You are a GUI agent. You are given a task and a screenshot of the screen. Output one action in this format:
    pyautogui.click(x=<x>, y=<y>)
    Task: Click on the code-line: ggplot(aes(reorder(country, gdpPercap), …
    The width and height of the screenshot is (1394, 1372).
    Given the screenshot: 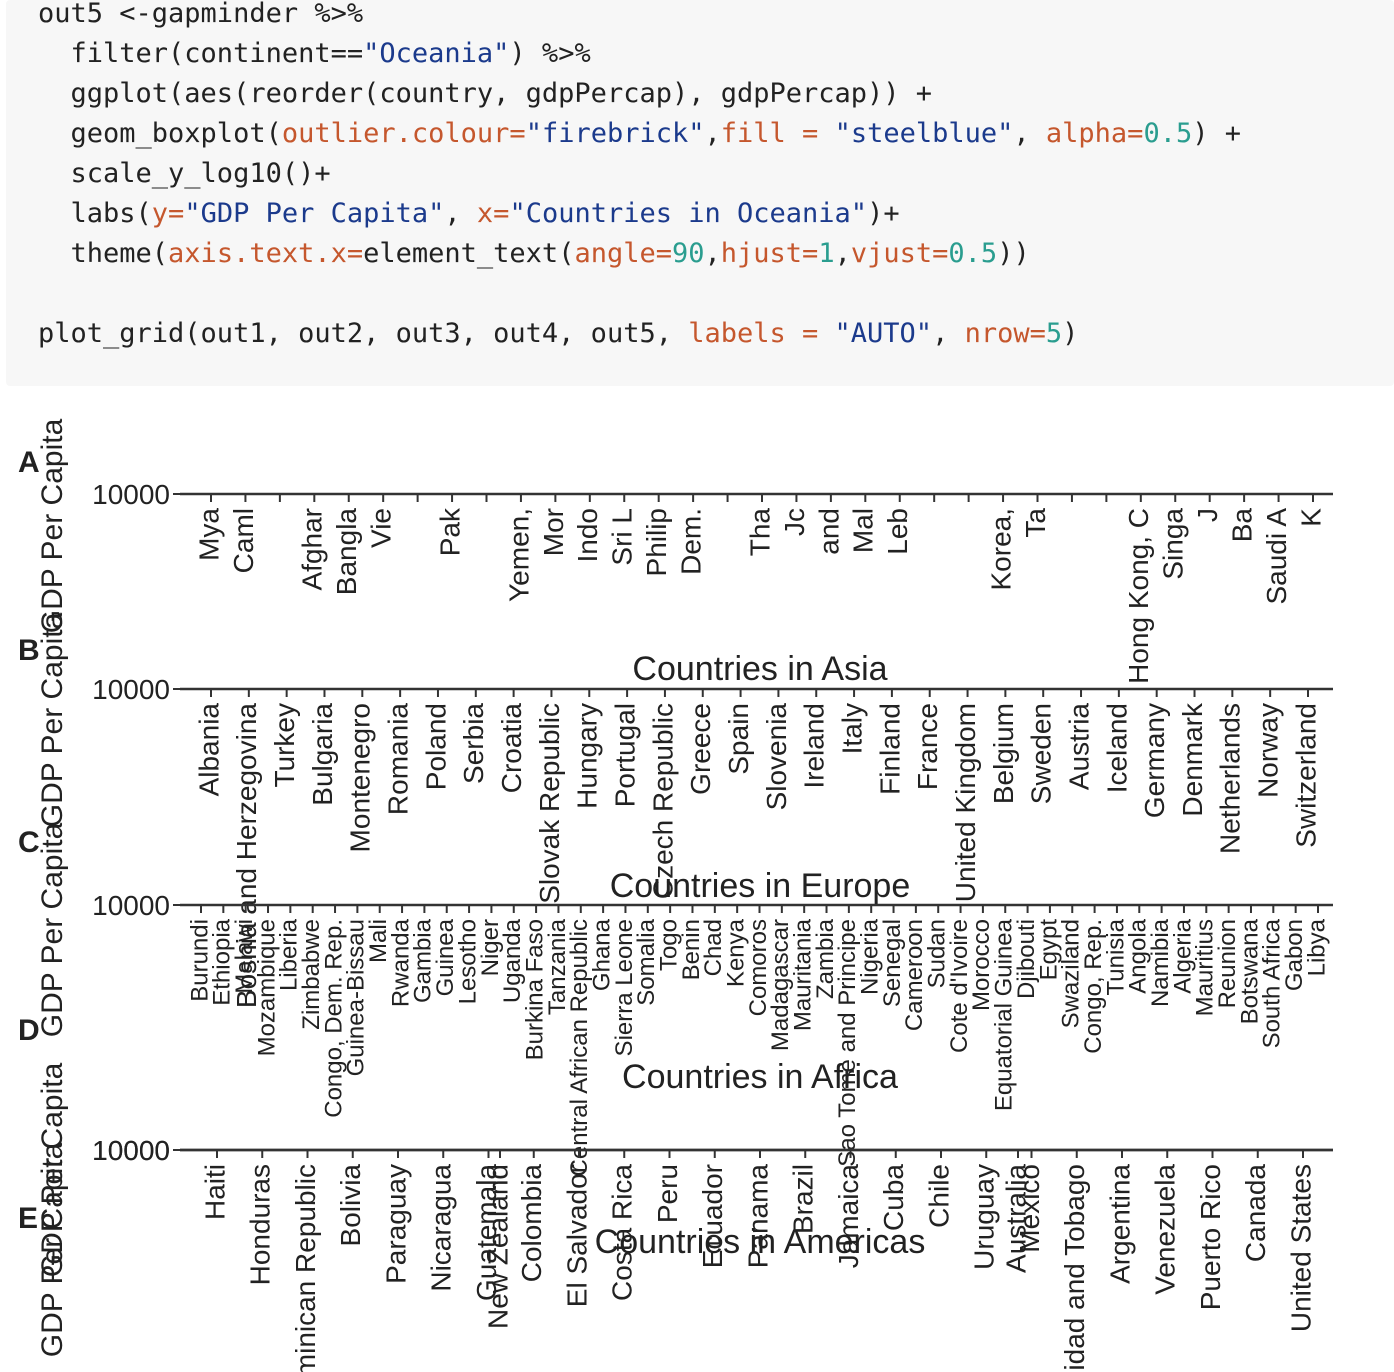 What is the action you would take?
    pyautogui.click(x=485, y=93)
    